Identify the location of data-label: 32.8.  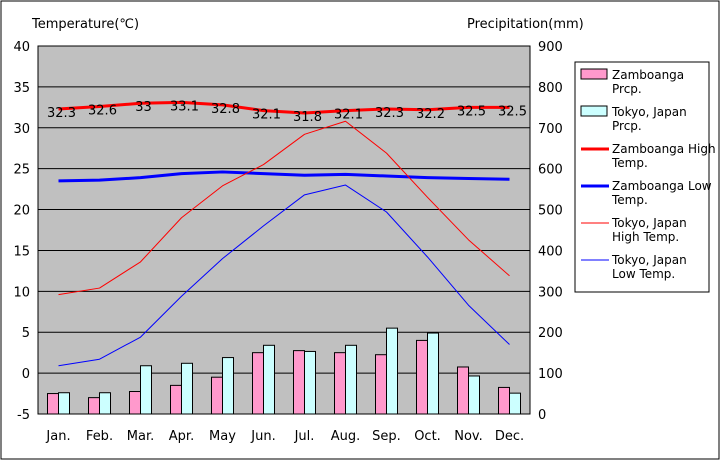
(225, 109).